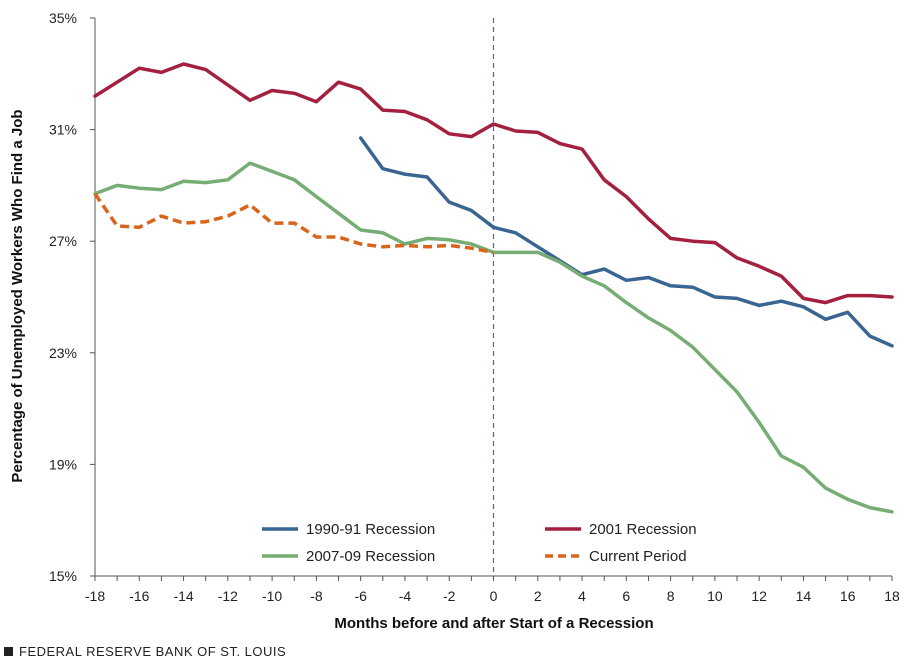 Image resolution: width=910 pixels, height=661 pixels. Describe the element at coordinates (449, 596) in the screenshot. I see `x-tick-label: -2` at that location.